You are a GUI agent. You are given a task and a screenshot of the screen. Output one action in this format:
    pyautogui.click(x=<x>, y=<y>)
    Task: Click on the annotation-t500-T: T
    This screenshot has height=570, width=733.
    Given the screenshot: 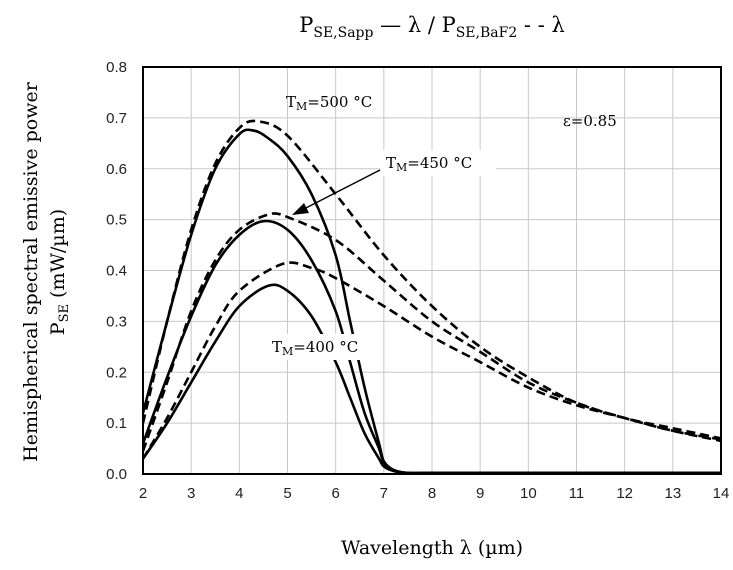 What is the action you would take?
    pyautogui.click(x=291, y=102)
    